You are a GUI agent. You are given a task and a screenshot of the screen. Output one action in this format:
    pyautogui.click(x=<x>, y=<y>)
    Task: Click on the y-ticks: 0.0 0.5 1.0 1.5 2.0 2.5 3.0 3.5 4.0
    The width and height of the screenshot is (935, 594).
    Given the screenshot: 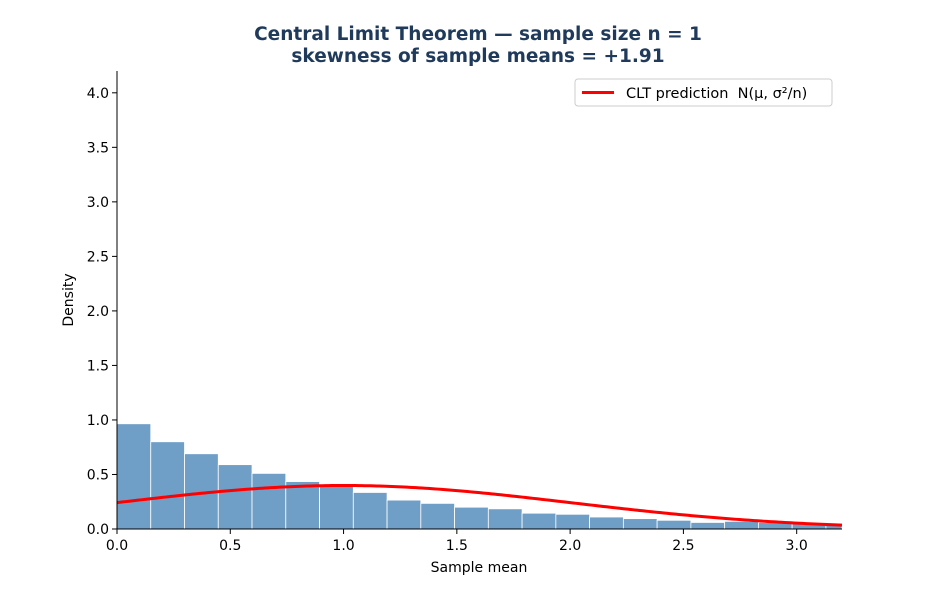 What is the action you would take?
    pyautogui.click(x=102, y=312)
    